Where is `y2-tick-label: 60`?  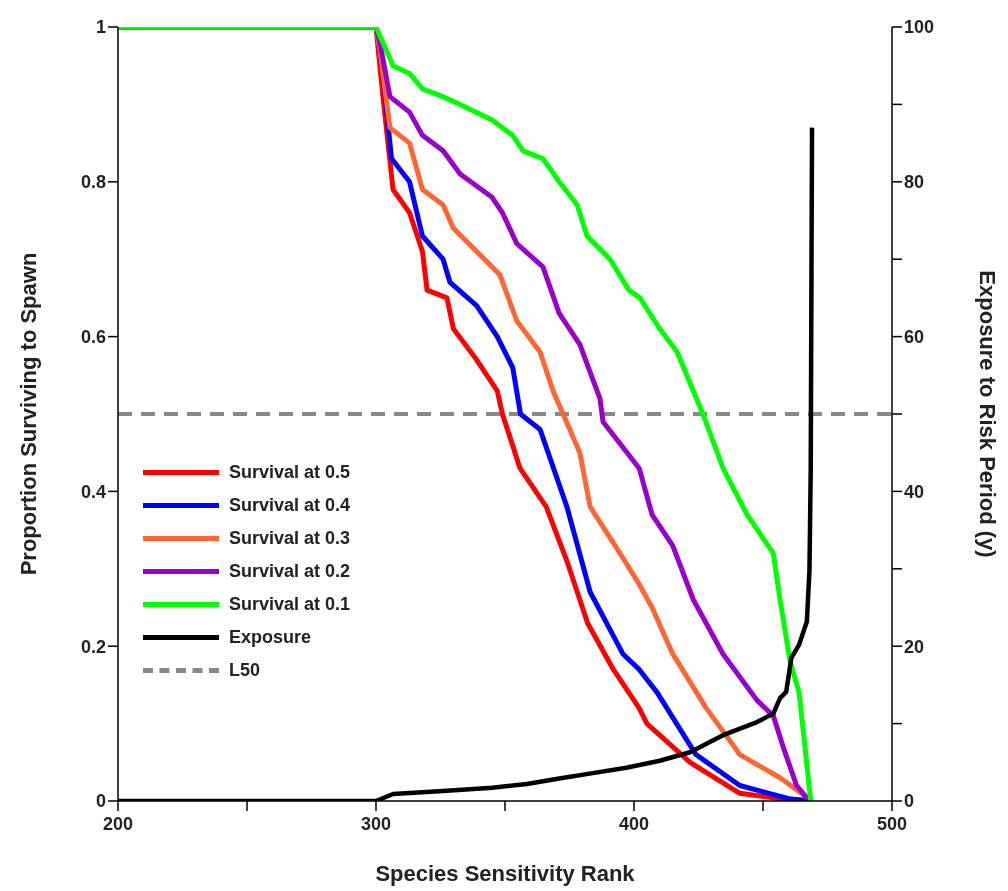
y2-tick-label: 60 is located at coordinates (914, 336).